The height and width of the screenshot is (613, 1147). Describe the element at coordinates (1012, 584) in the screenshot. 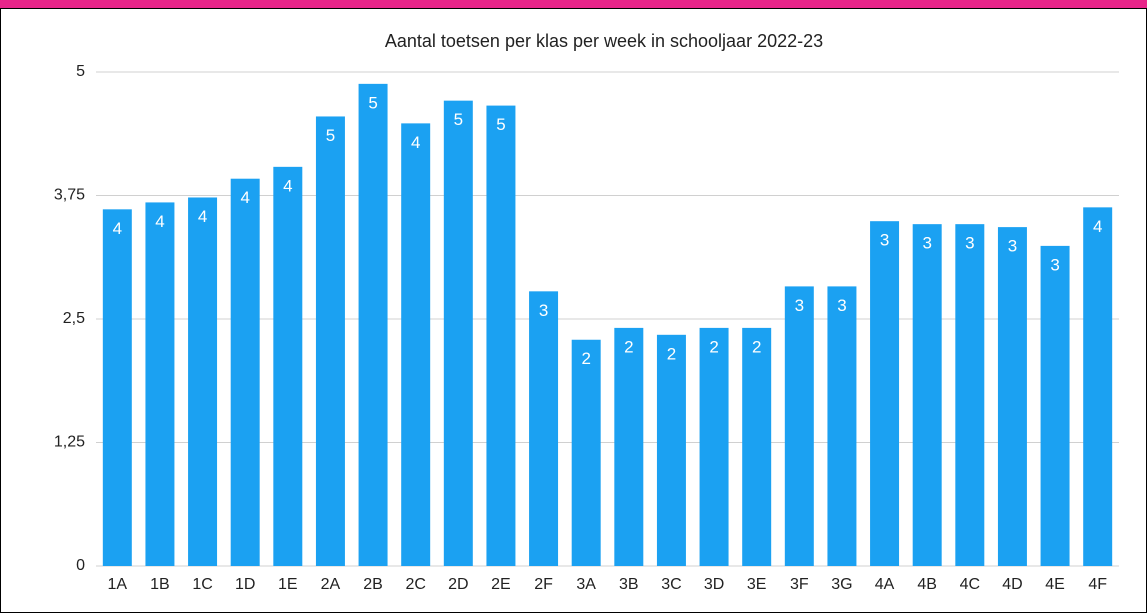

I see `x-tick-label: 4D` at that location.